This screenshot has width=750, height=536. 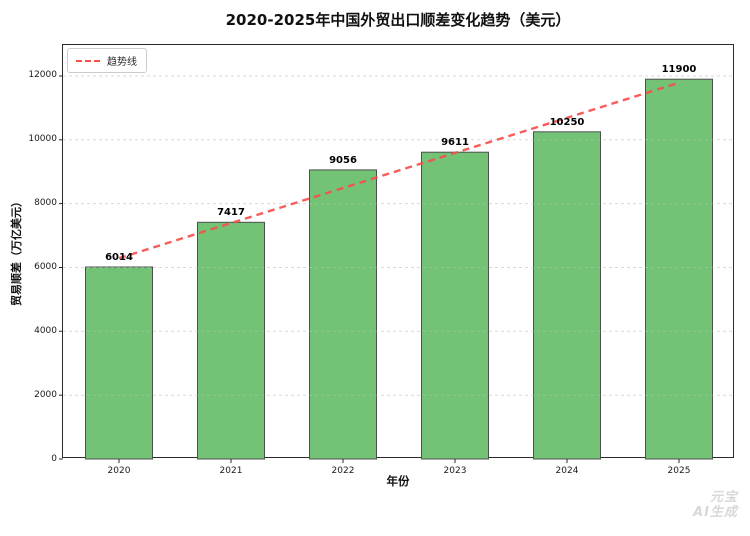 I want to click on watermark: 元宝 AI生成, so click(x=715, y=505).